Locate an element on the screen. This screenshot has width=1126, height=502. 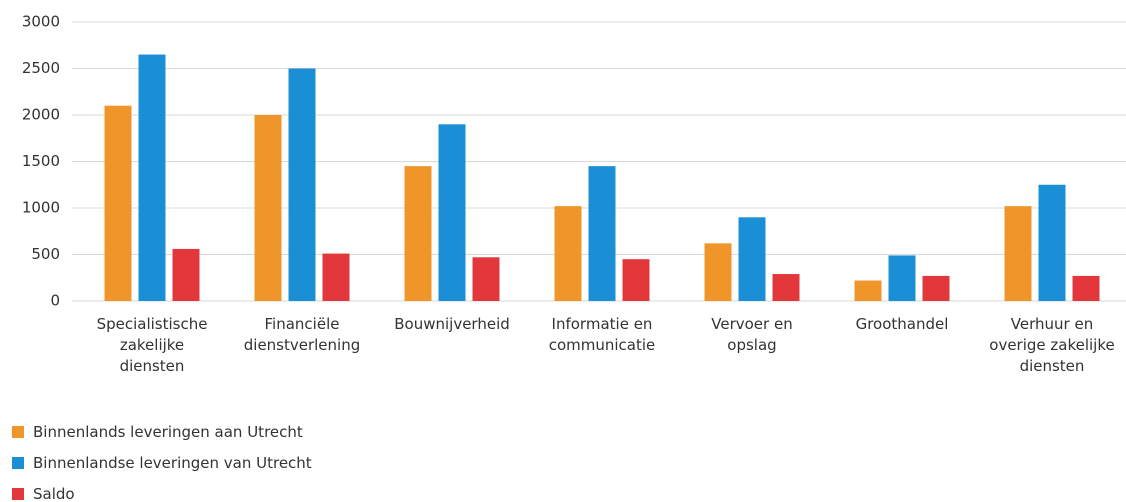
y-tick-label: 3000 is located at coordinates (41, 22).